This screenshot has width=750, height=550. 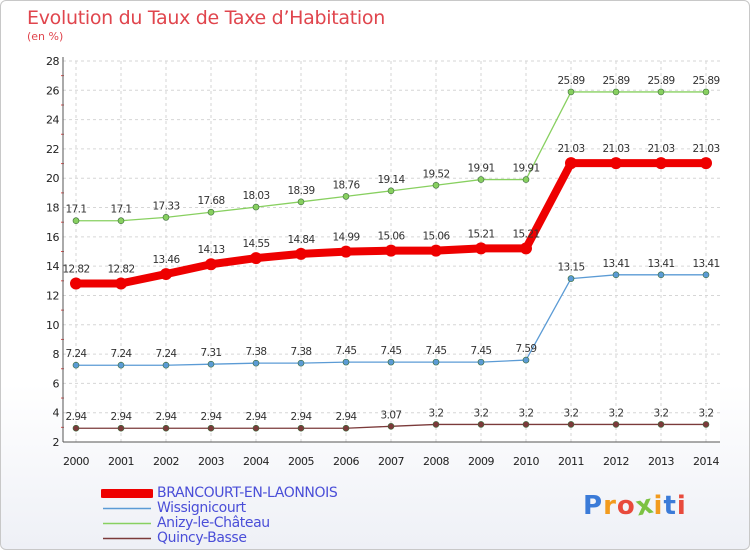 What do you see at coordinates (635, 505) in the screenshot?
I see `proxiti-logo: Proxiti` at bounding box center [635, 505].